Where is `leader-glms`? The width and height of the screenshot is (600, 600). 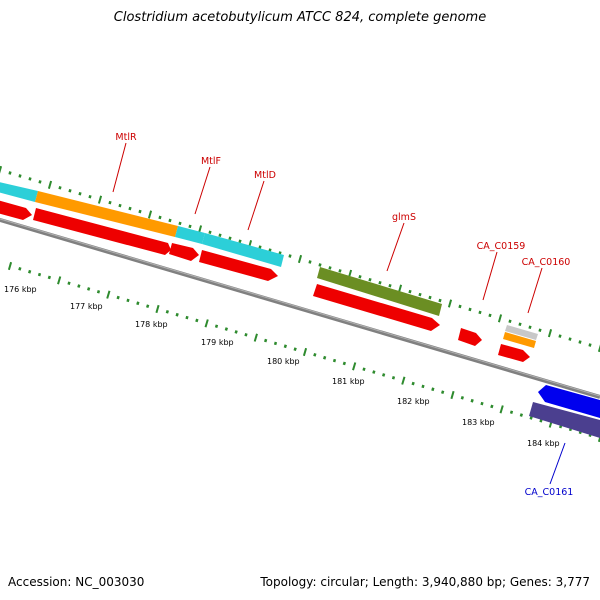 leader-glms is located at coordinates (395, 247).